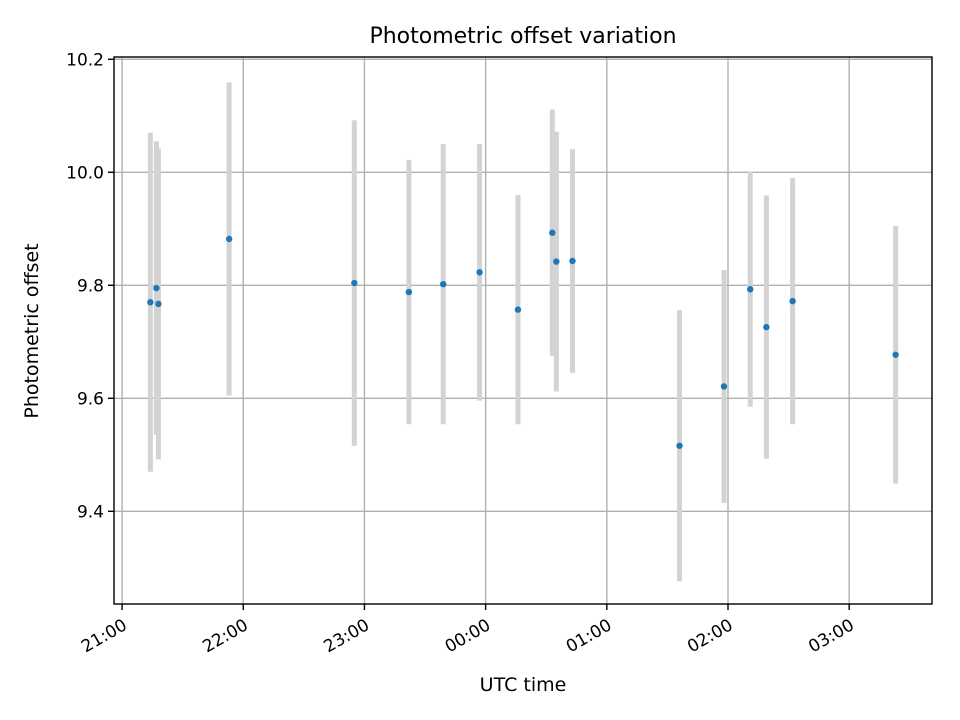 This screenshot has height=720, width=960. What do you see at coordinates (32, 330) in the screenshot?
I see `y-axis-label: Photometric offset` at bounding box center [32, 330].